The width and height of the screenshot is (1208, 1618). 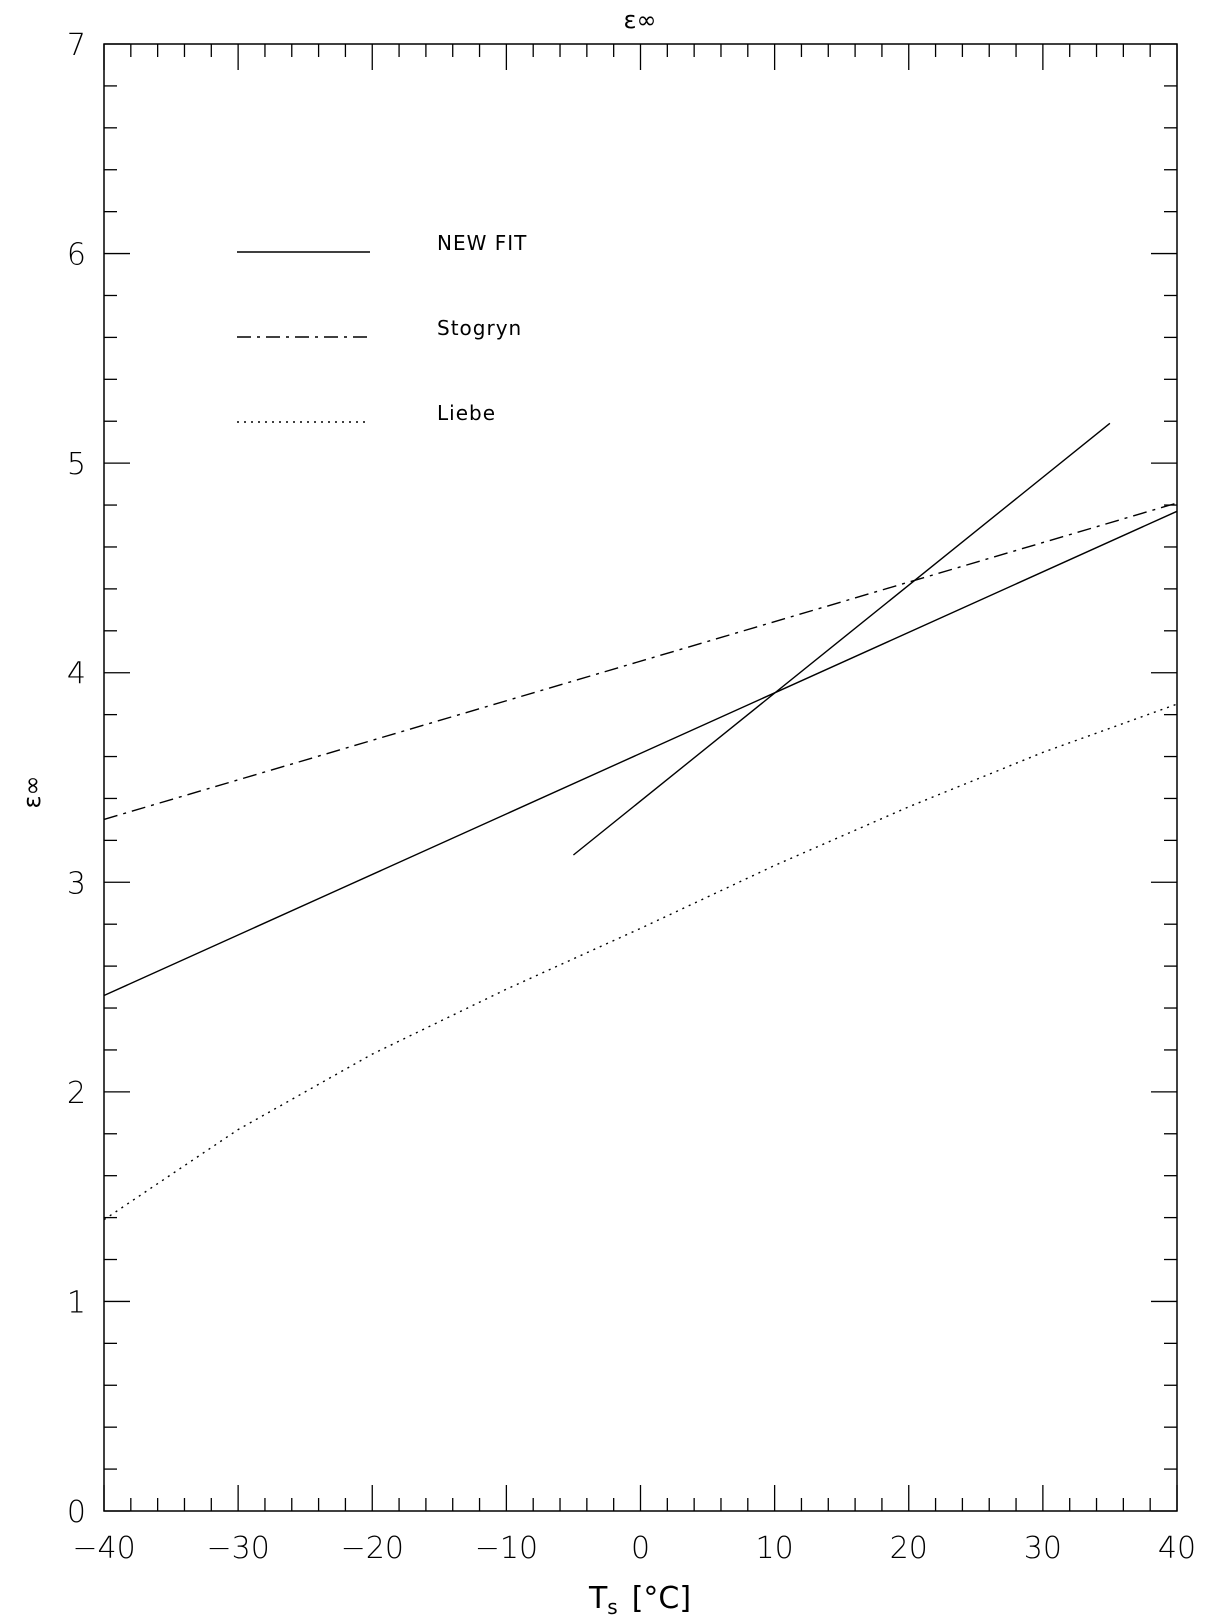 I want to click on x-axis-label: Ts [°C], so click(x=639, y=1599).